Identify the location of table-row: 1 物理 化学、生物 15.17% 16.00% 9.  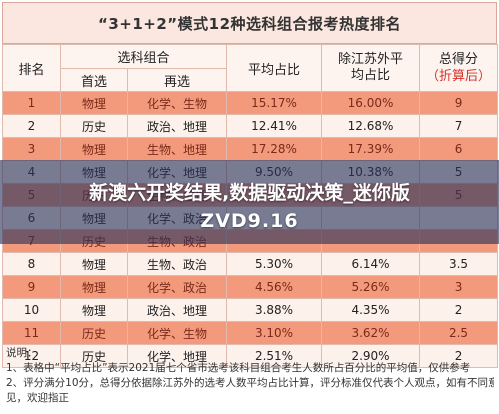
(250, 103).